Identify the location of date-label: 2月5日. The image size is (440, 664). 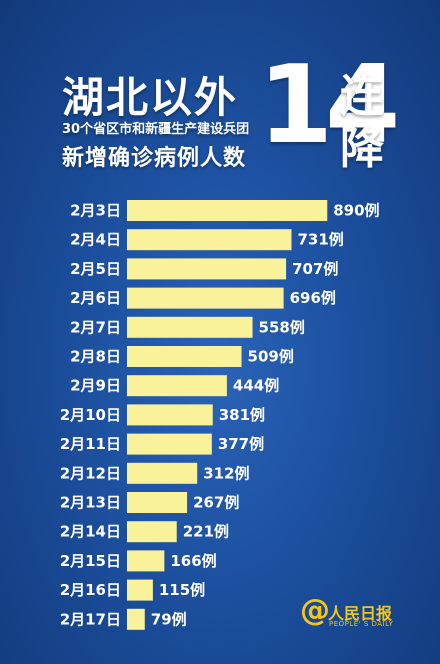
(95, 269).